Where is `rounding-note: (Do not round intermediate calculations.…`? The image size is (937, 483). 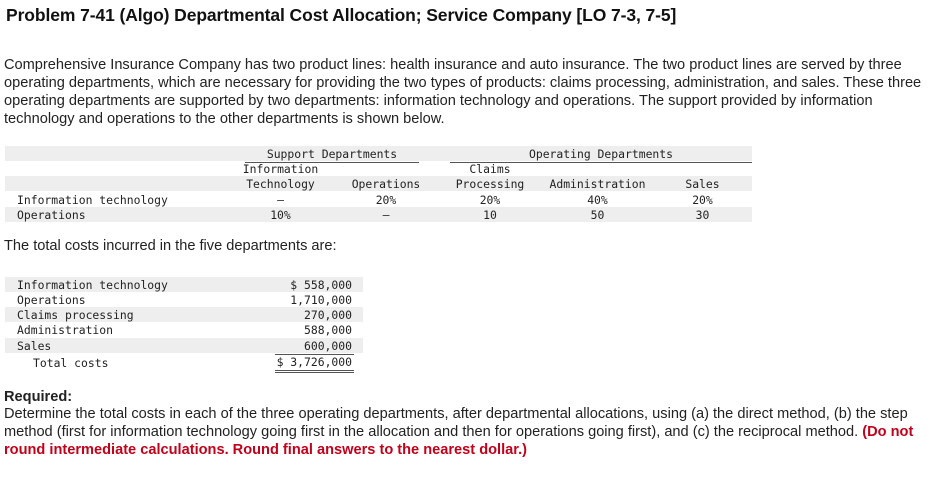
rounding-note: (Do not round intermediate calculations.… is located at coordinates (459, 441).